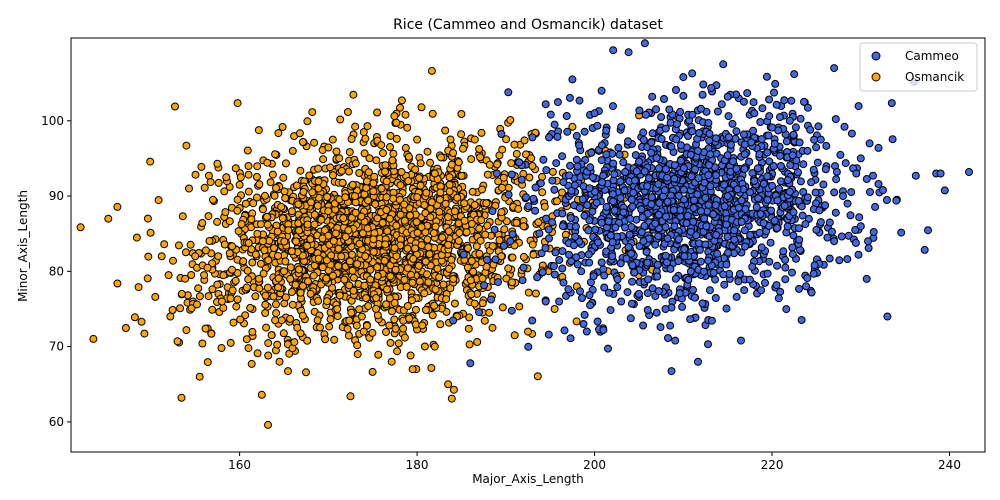 This screenshot has width=1000, height=500. Describe the element at coordinates (876, 77) in the screenshot. I see `legend-marker` at that location.